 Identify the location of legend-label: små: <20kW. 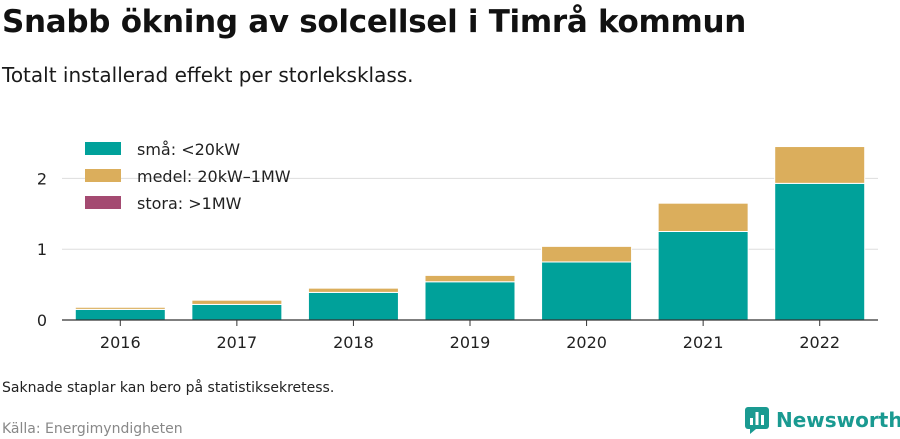
(188, 149).